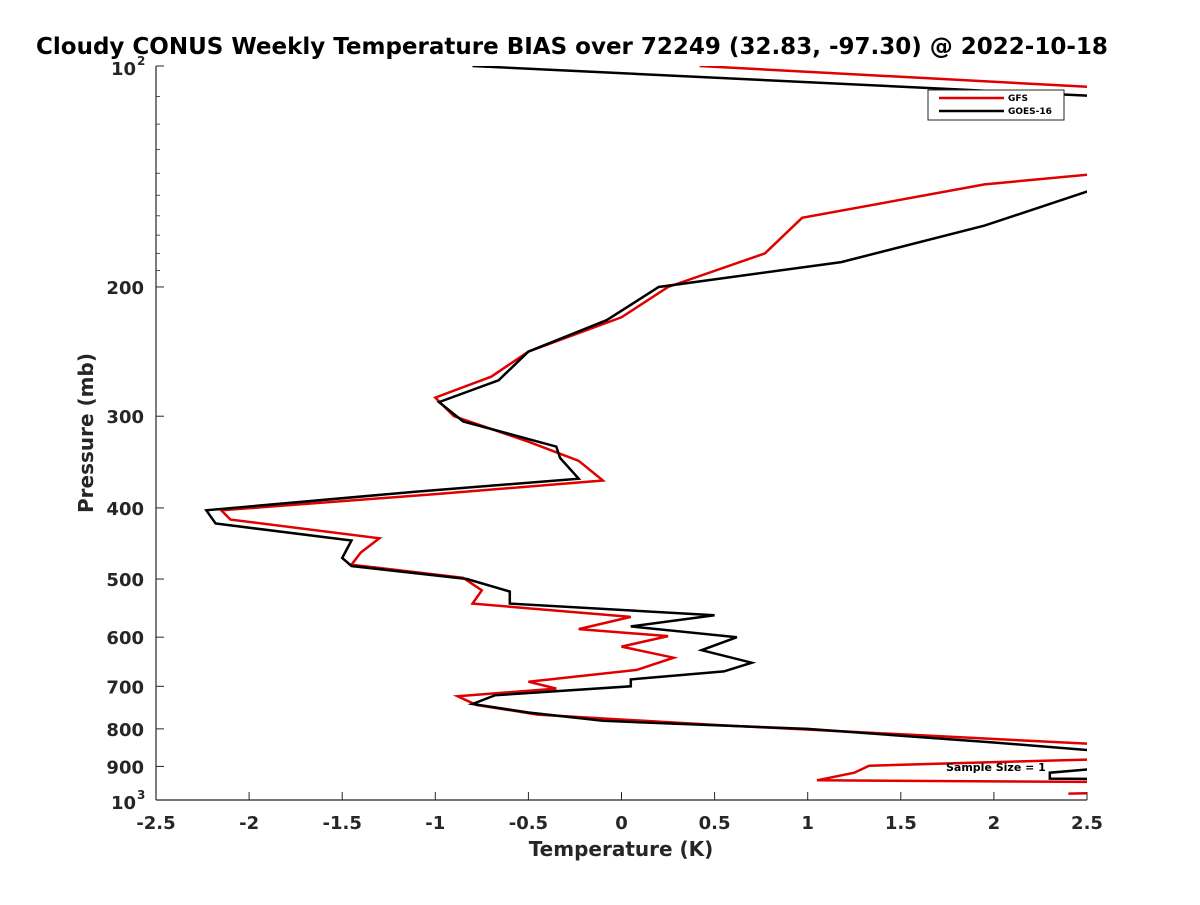 The height and width of the screenshot is (905, 1200). Describe the element at coordinates (86, 433) in the screenshot. I see `y-axis-label: Pressure (mb)` at that location.